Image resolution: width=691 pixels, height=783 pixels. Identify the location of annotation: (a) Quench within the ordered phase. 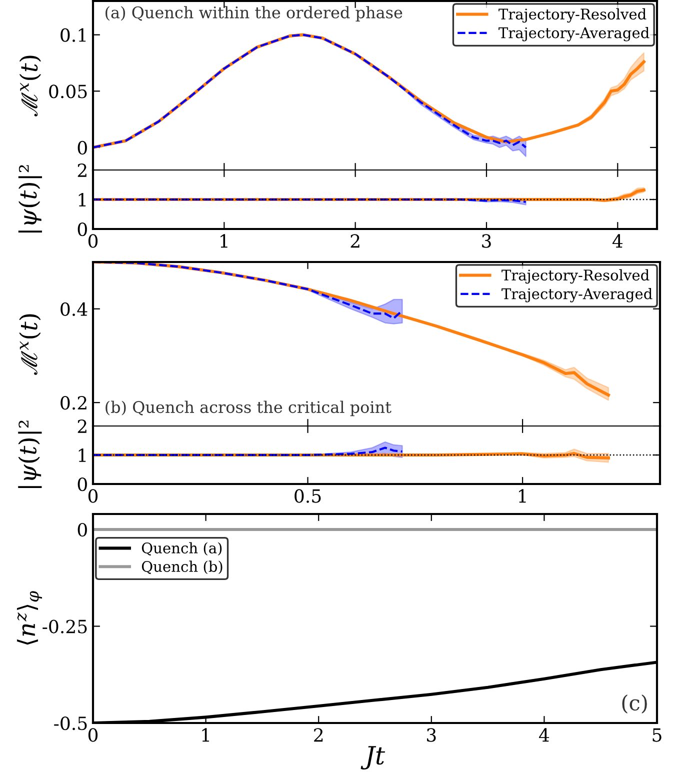
(254, 14).